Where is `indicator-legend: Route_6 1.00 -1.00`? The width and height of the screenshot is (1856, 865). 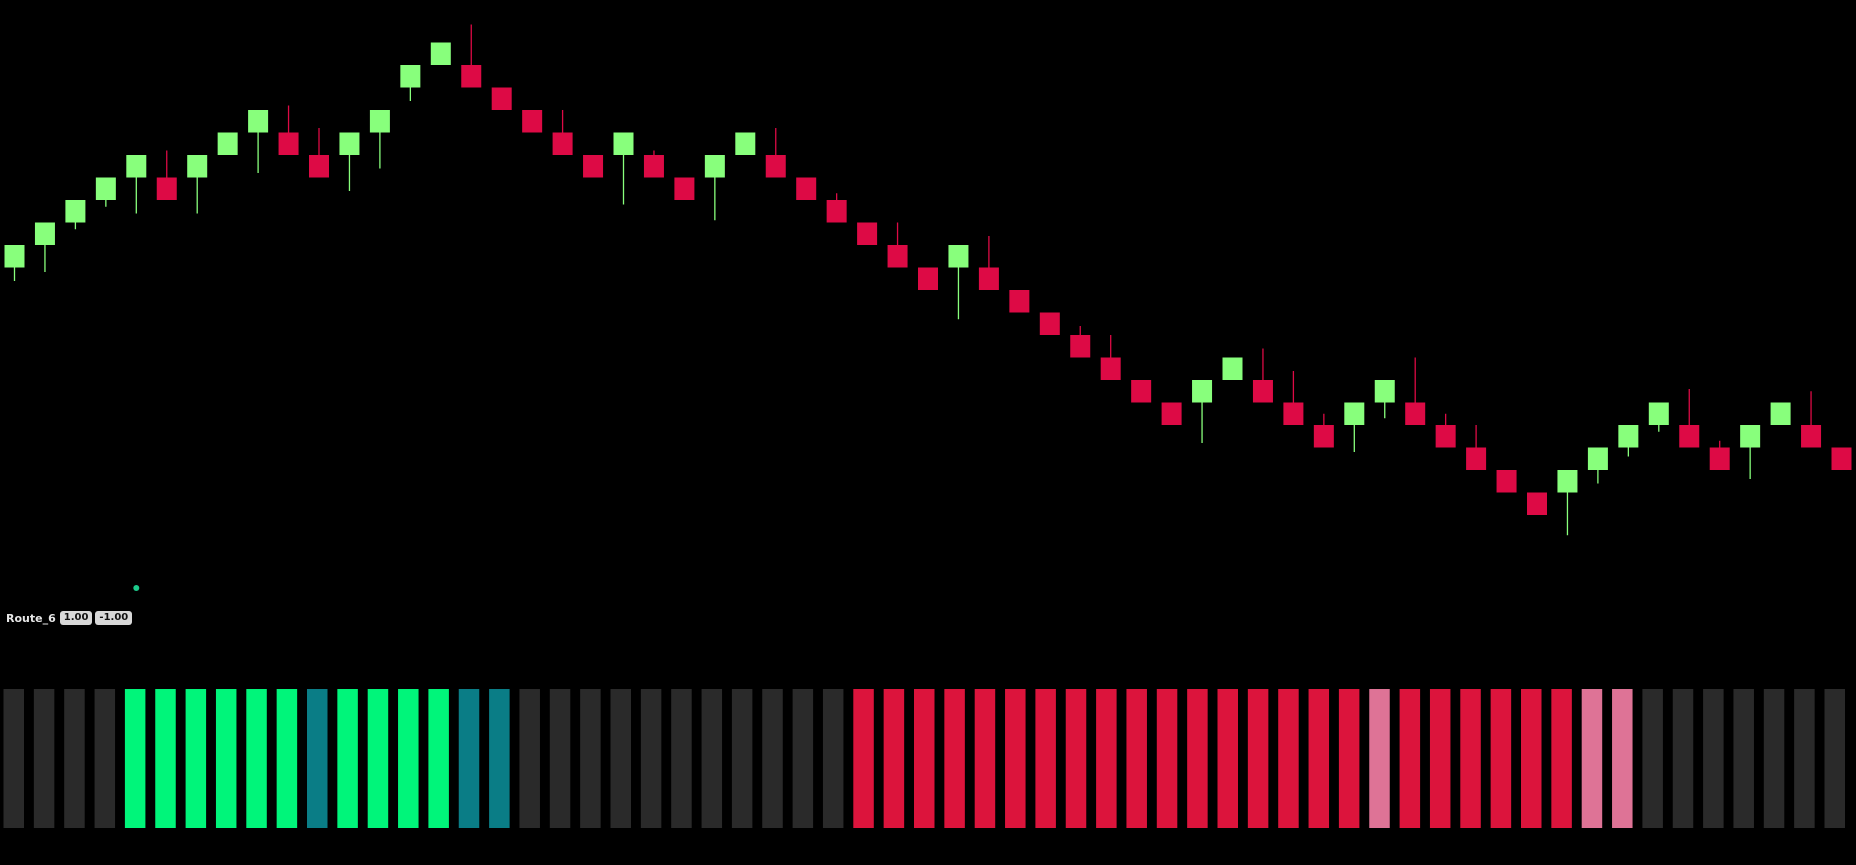
indicator-legend: Route_6 1.00 -1.00 is located at coordinates (69, 618).